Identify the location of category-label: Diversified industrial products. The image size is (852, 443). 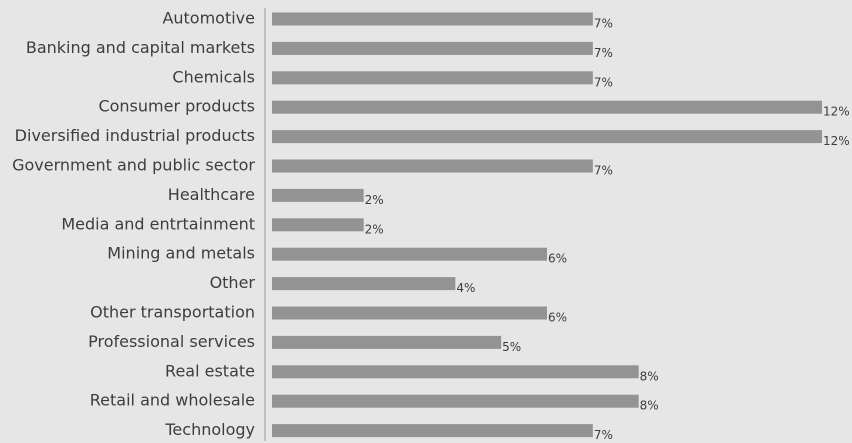
(135, 135).